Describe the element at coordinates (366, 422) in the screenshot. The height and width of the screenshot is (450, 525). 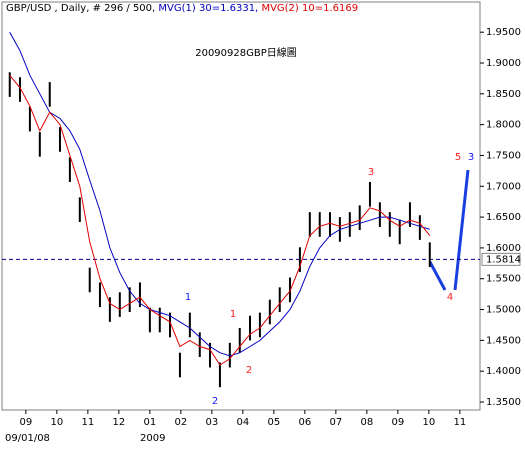
I see `x-tick-label: 08` at that location.